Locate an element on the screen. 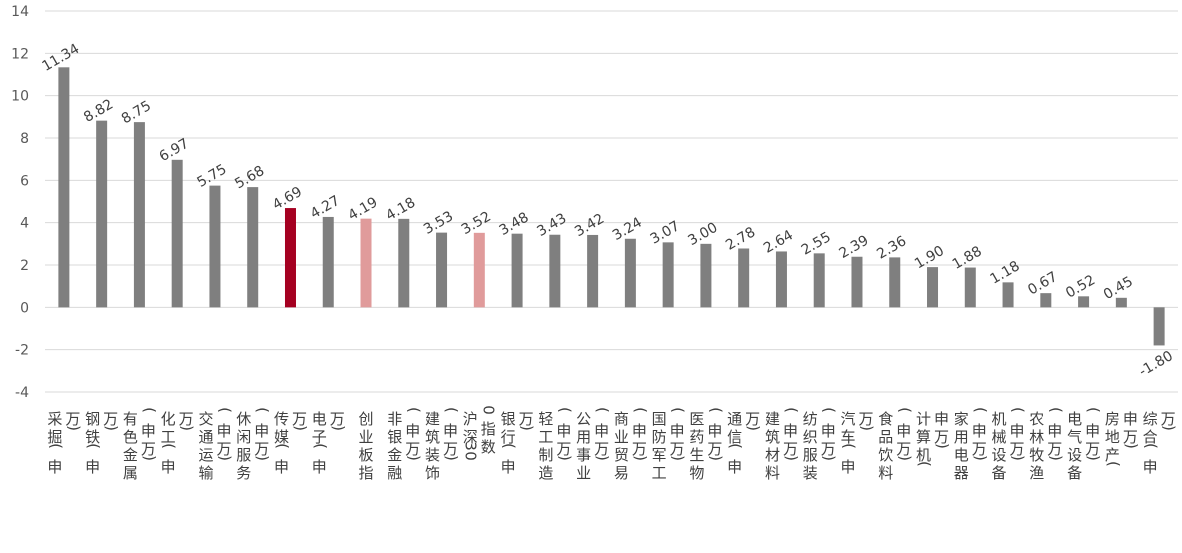 Image resolution: width=1182 pixels, height=553 pixels. svg-text: 务 is located at coordinates (243, 473).